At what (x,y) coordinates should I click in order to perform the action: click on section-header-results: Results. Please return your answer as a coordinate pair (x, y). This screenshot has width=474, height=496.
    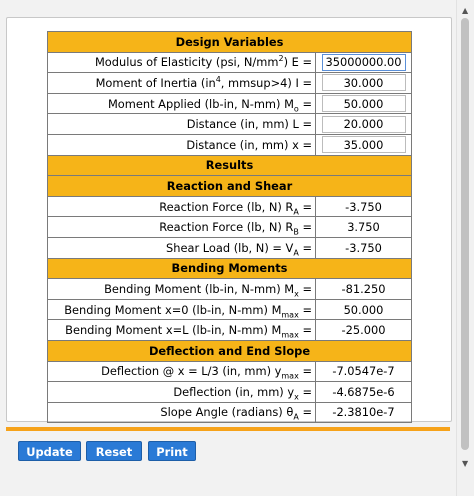
    Looking at the image, I should click on (229, 165).